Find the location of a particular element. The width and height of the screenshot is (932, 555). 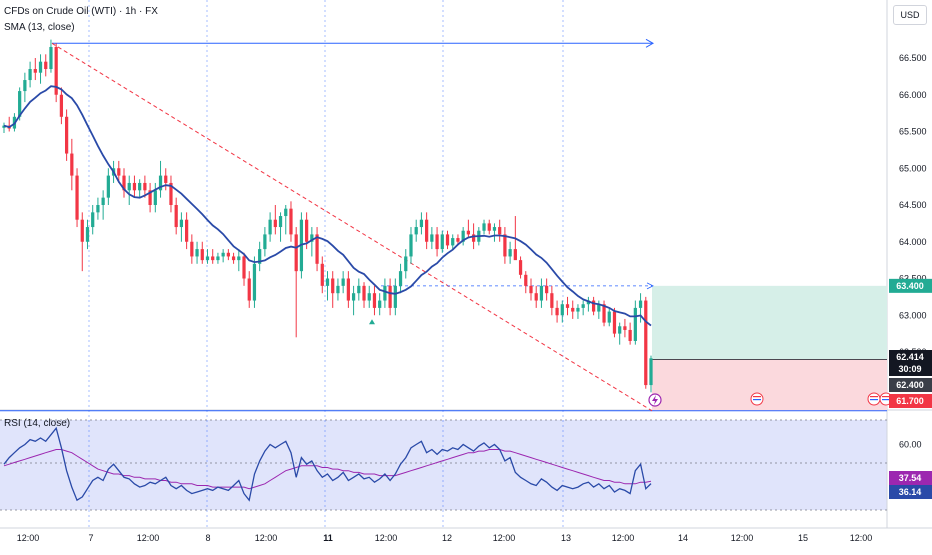

rsi-y-tick-label: 60.00 is located at coordinates (910, 445).